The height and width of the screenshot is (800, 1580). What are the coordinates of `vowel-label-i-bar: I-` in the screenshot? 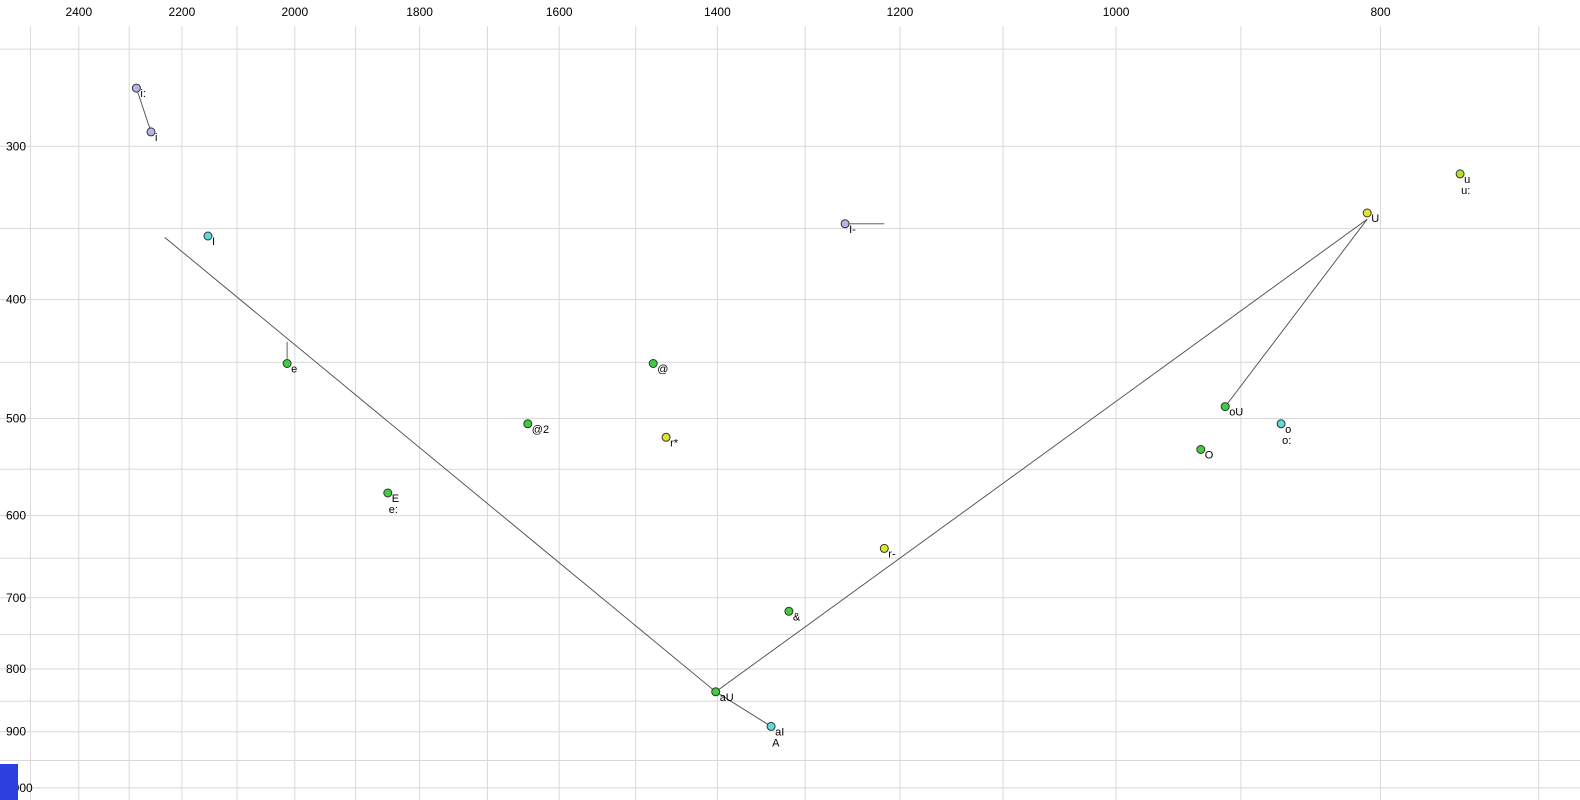 It's located at (852, 230).